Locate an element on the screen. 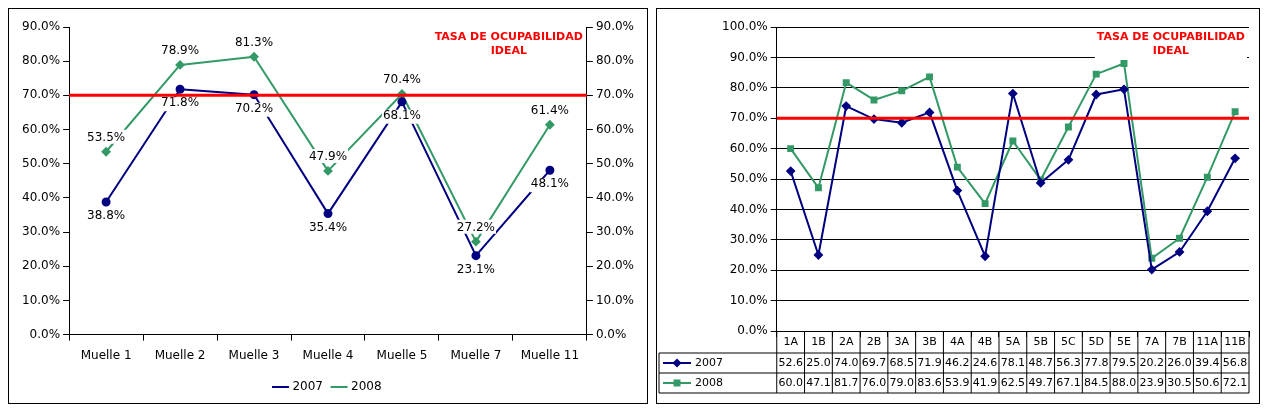 The height and width of the screenshot is (414, 1270). data-label: 26.0 is located at coordinates (1179, 362).